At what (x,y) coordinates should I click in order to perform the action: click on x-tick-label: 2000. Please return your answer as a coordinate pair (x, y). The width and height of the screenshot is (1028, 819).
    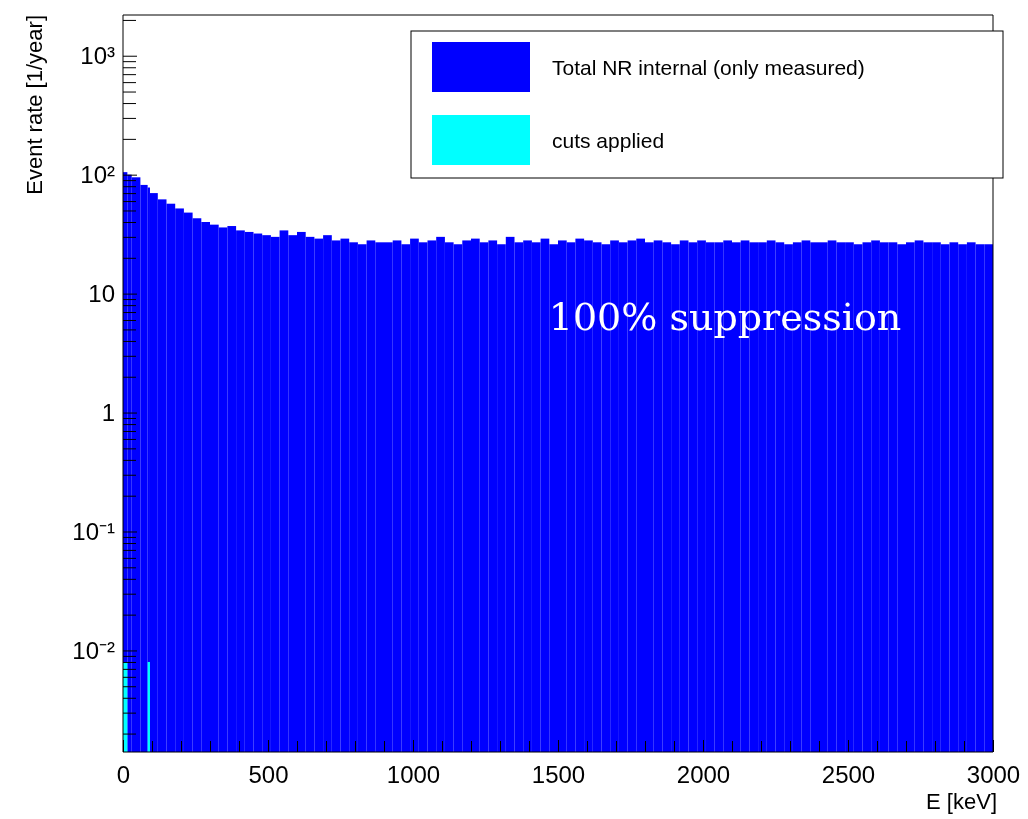
    Looking at the image, I should click on (703, 775).